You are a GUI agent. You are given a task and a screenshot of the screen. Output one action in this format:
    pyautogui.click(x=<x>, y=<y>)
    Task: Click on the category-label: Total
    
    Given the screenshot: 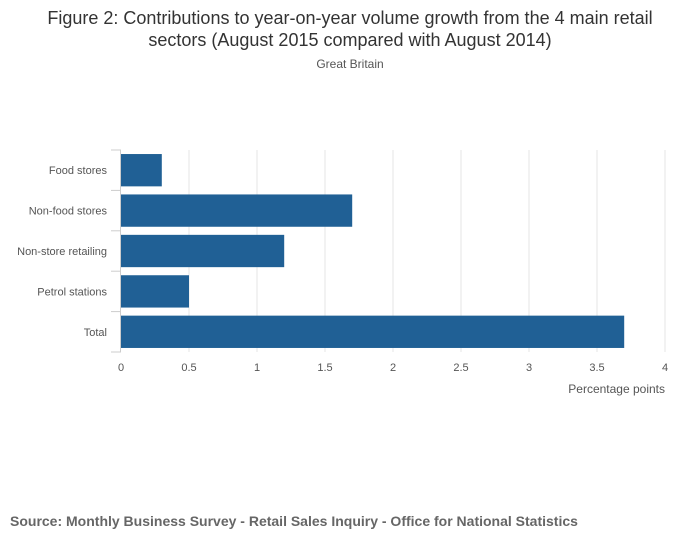 What is the action you would take?
    pyautogui.click(x=95, y=333)
    